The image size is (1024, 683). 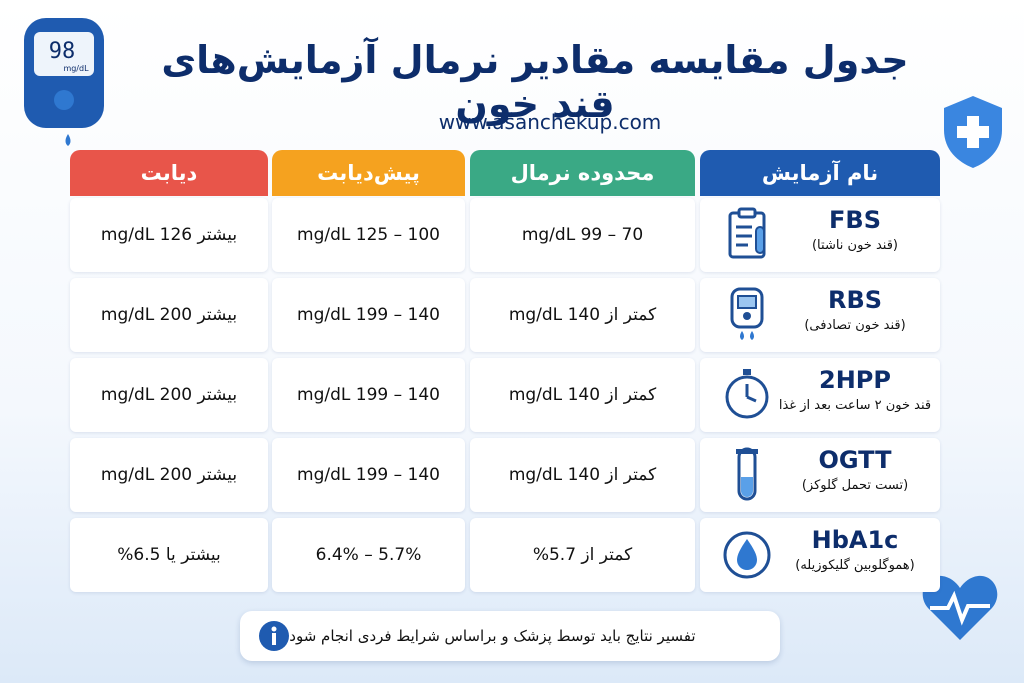 I want to click on shield-icon, so click(x=973, y=132).